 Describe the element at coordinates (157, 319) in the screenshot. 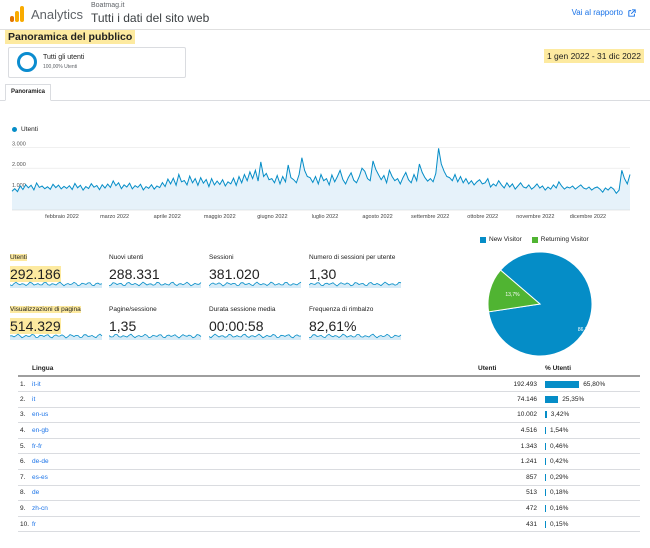

I see `metric-card: Pagine/sessione 1,35` at that location.